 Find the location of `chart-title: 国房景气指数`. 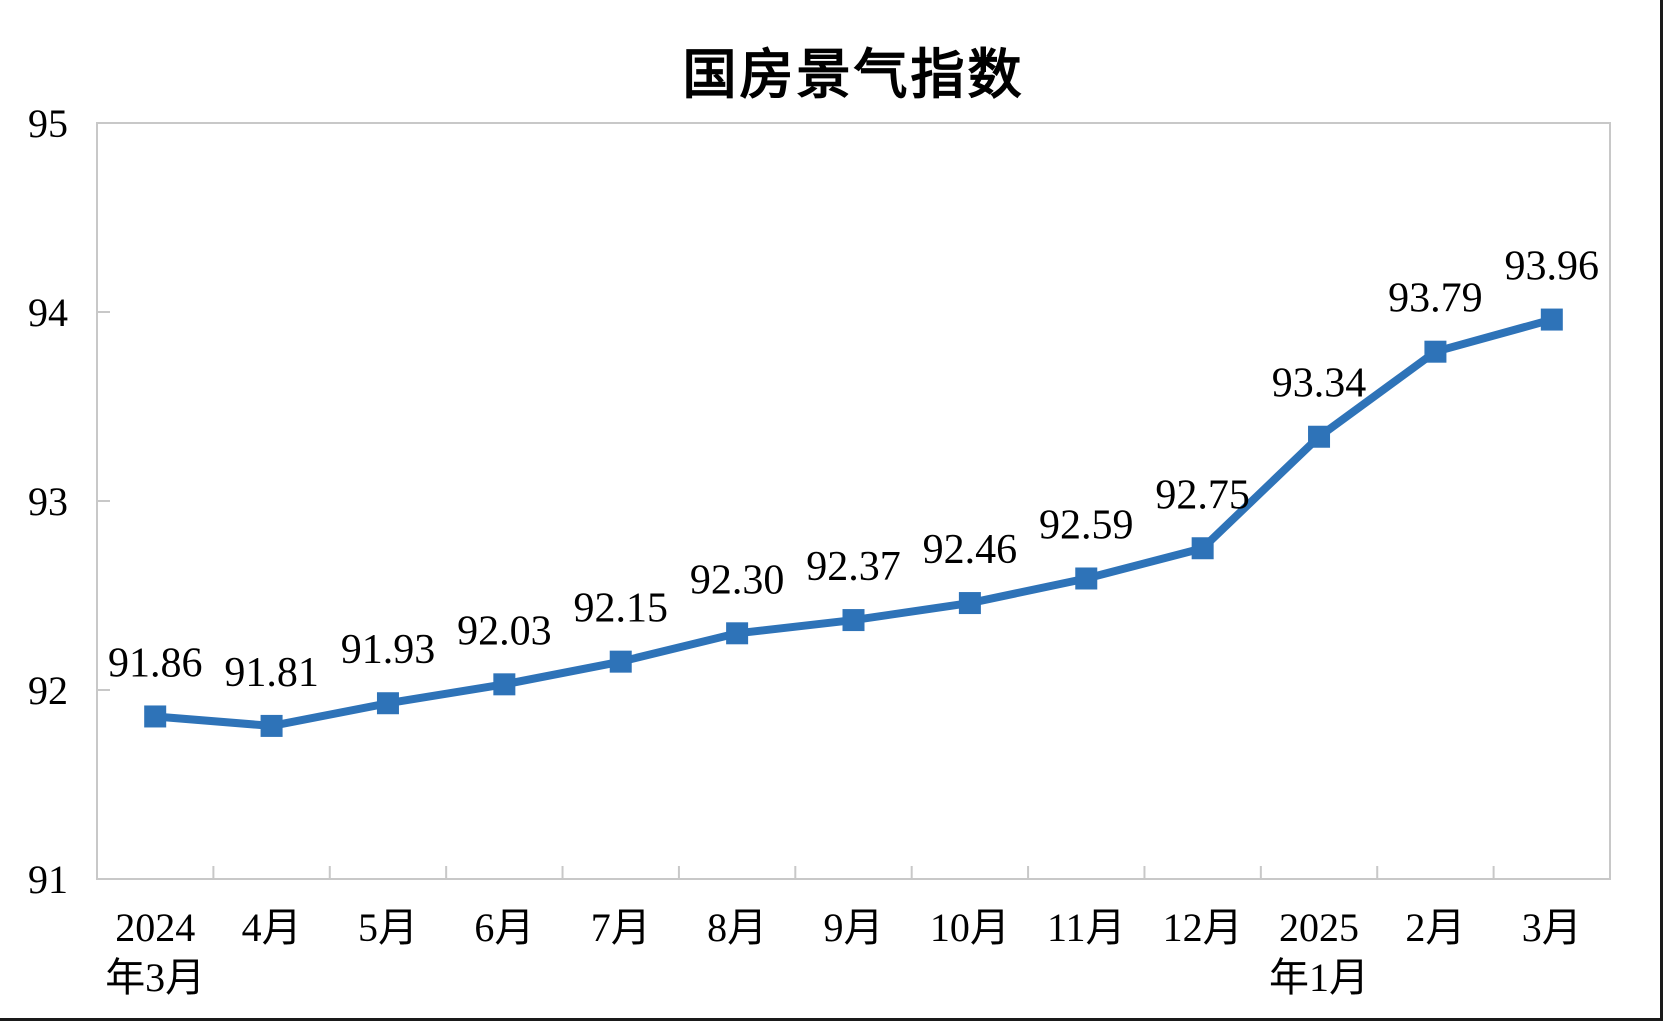

chart-title: 国房景气指数 is located at coordinates (853, 75).